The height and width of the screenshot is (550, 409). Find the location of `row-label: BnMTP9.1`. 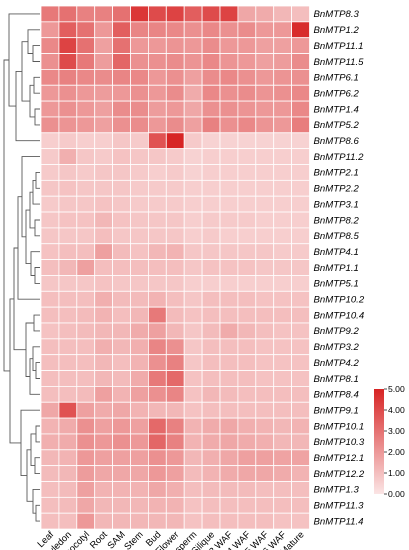

row-label: BnMTP9.1 is located at coordinates (336, 411).